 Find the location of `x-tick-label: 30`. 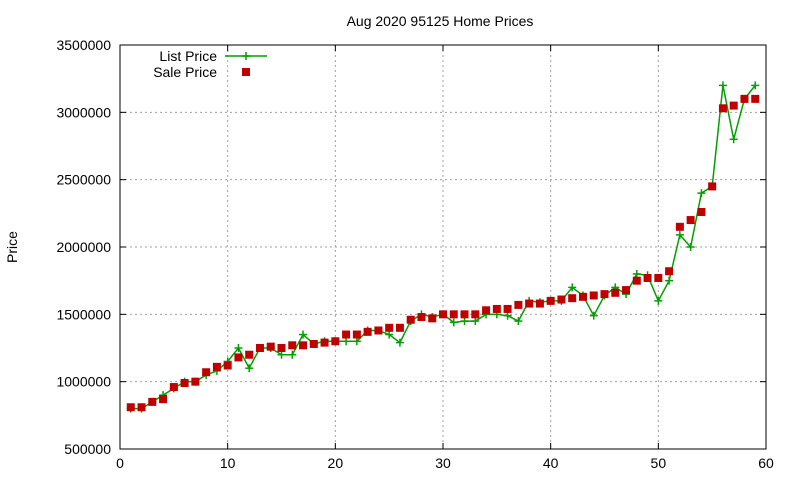

x-tick-label: 30 is located at coordinates (443, 463).